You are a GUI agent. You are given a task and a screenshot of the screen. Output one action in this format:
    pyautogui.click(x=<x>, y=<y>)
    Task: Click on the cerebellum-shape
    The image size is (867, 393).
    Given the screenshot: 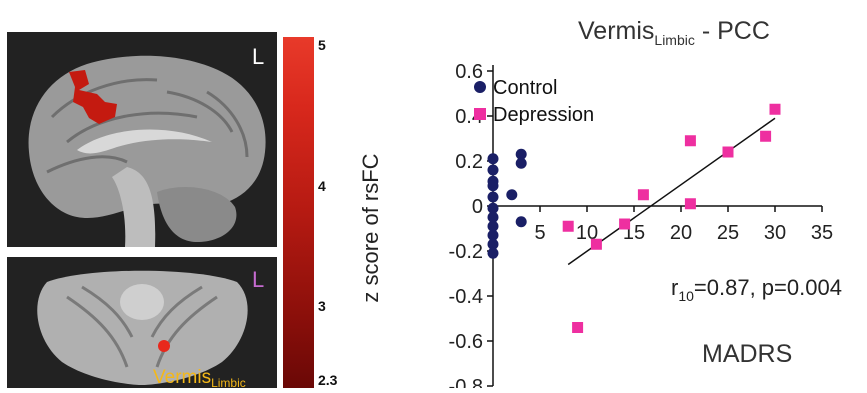 What is the action you would take?
    pyautogui.click(x=197, y=214)
    